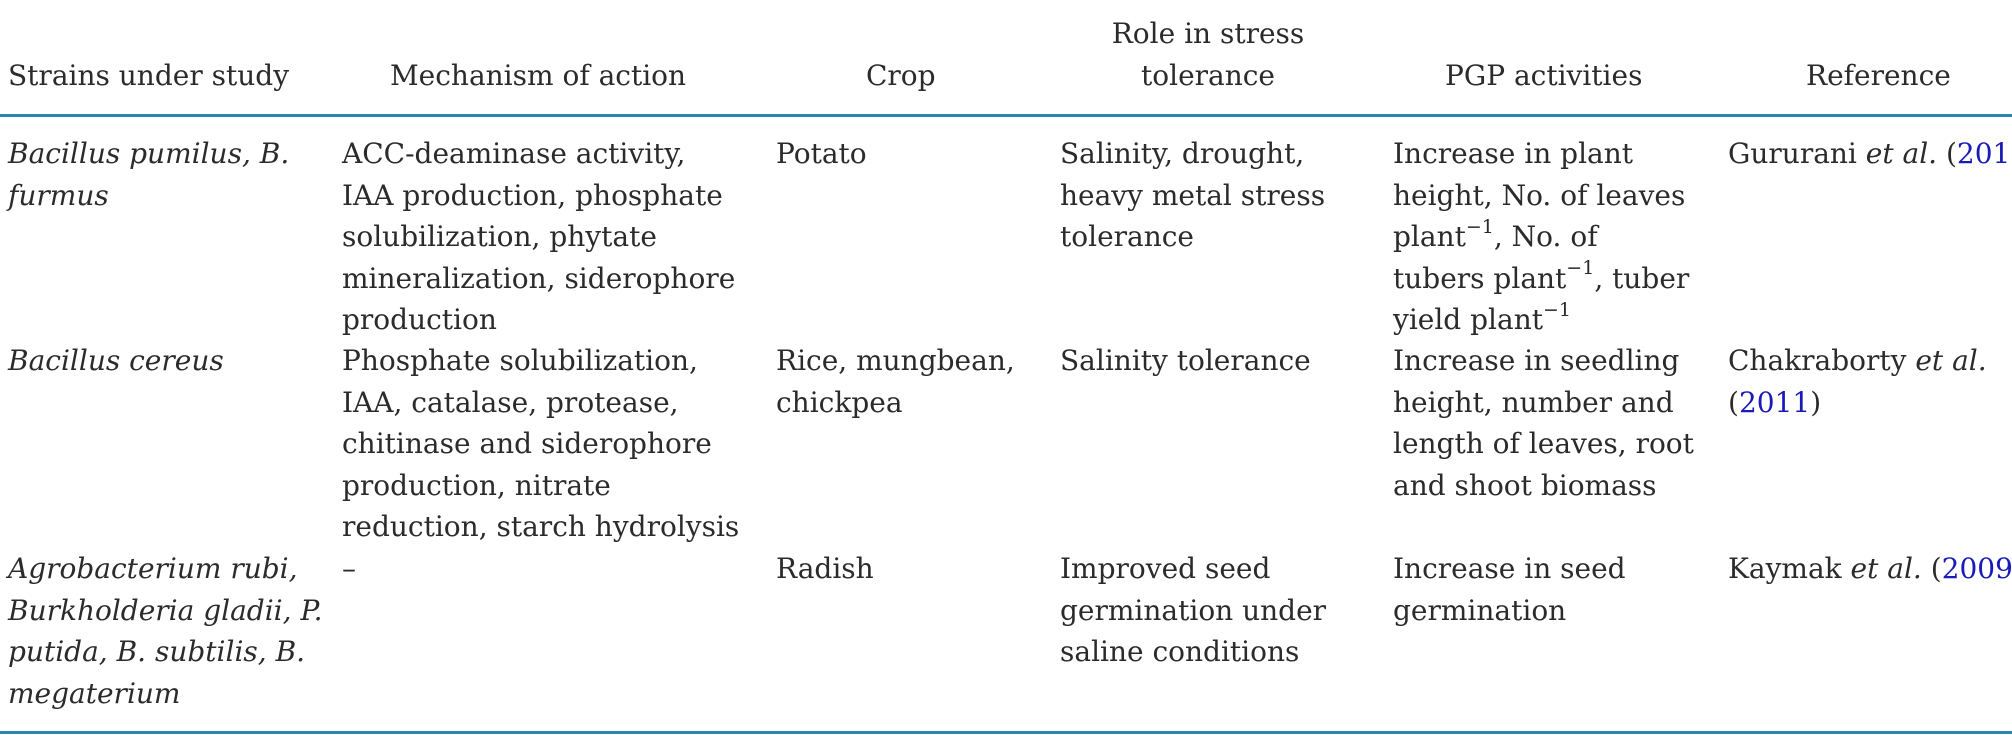 Image resolution: width=2012 pixels, height=741 pixels. I want to click on line: reduction, starch hydrolysis, so click(541, 526).